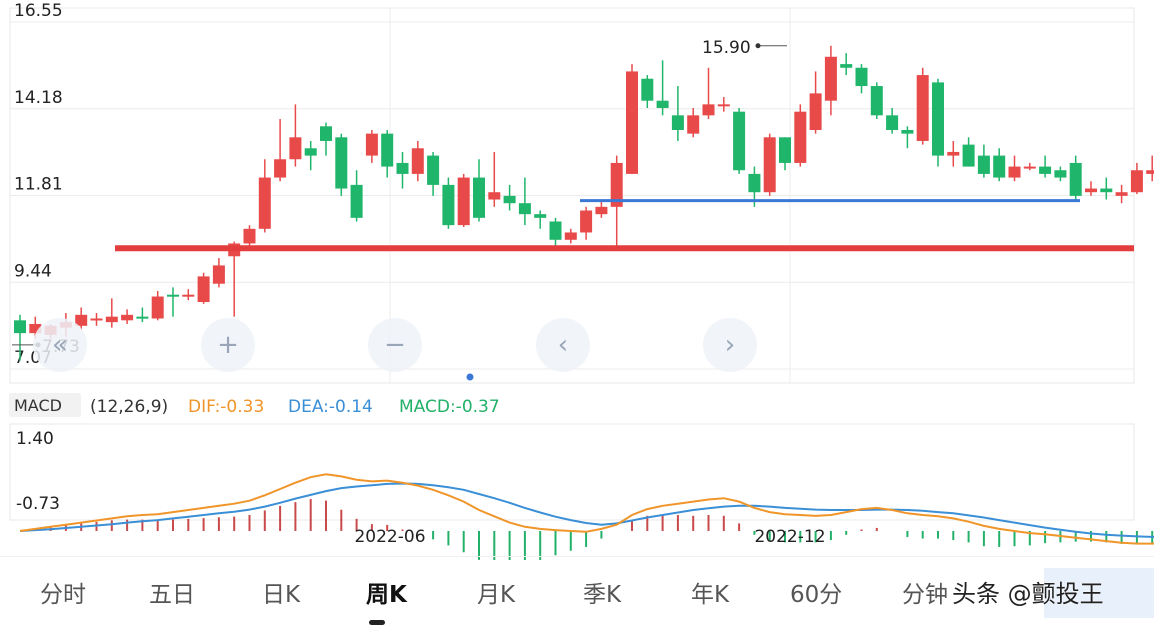  What do you see at coordinates (470, 377) in the screenshot?
I see `page-dot` at bounding box center [470, 377].